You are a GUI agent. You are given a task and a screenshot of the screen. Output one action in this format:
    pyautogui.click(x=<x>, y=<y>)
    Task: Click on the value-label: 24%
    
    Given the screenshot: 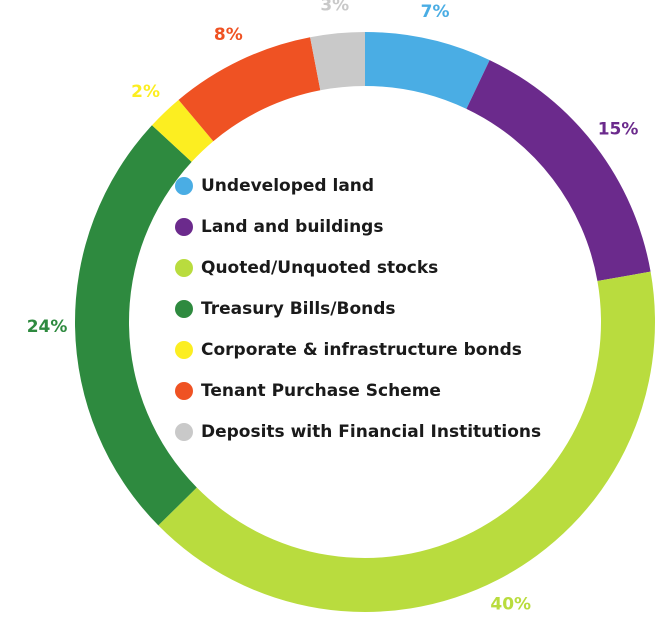 What is the action you would take?
    pyautogui.click(x=47, y=327)
    